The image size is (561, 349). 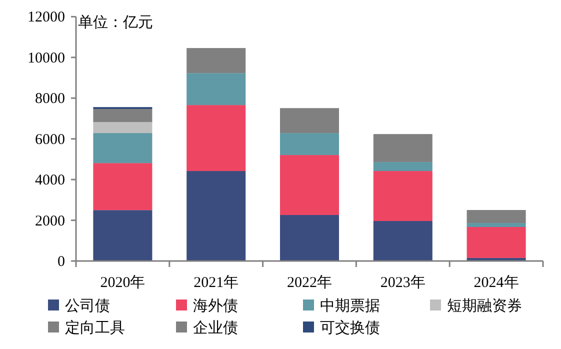 What do you see at coordinates (350, 327) in the screenshot?
I see `legend-label: 可交换债` at bounding box center [350, 327].